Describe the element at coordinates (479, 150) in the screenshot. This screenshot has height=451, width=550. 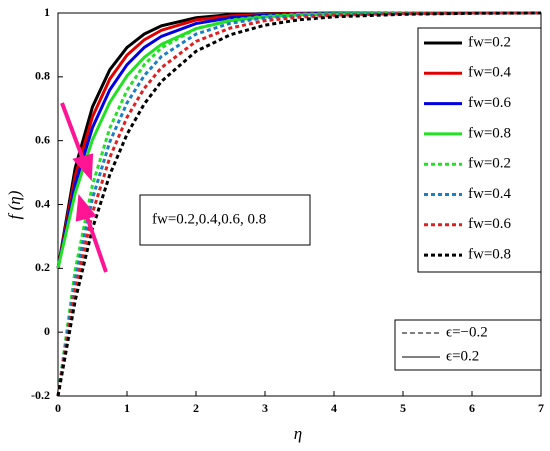
I see `legend-box` at that location.